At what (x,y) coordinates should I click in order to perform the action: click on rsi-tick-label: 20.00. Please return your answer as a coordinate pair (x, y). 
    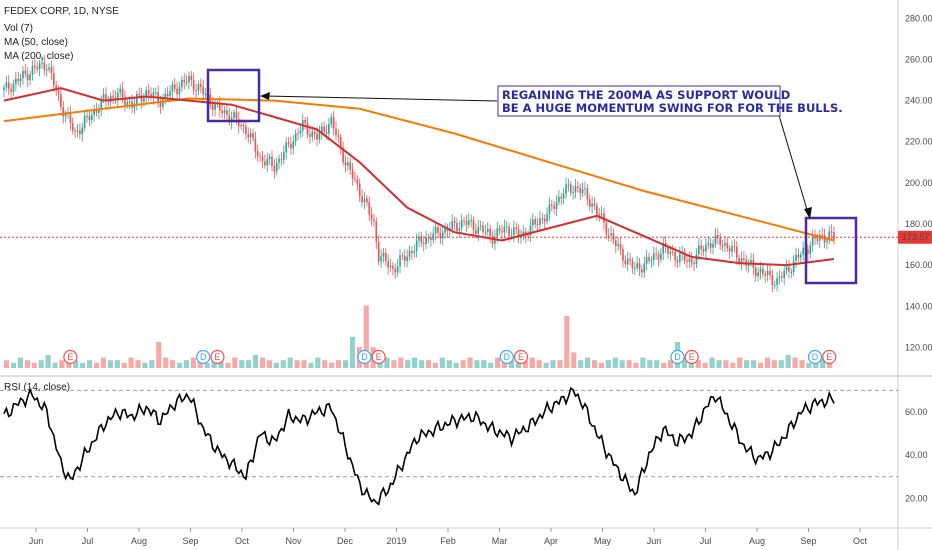
    Looking at the image, I should click on (916, 498).